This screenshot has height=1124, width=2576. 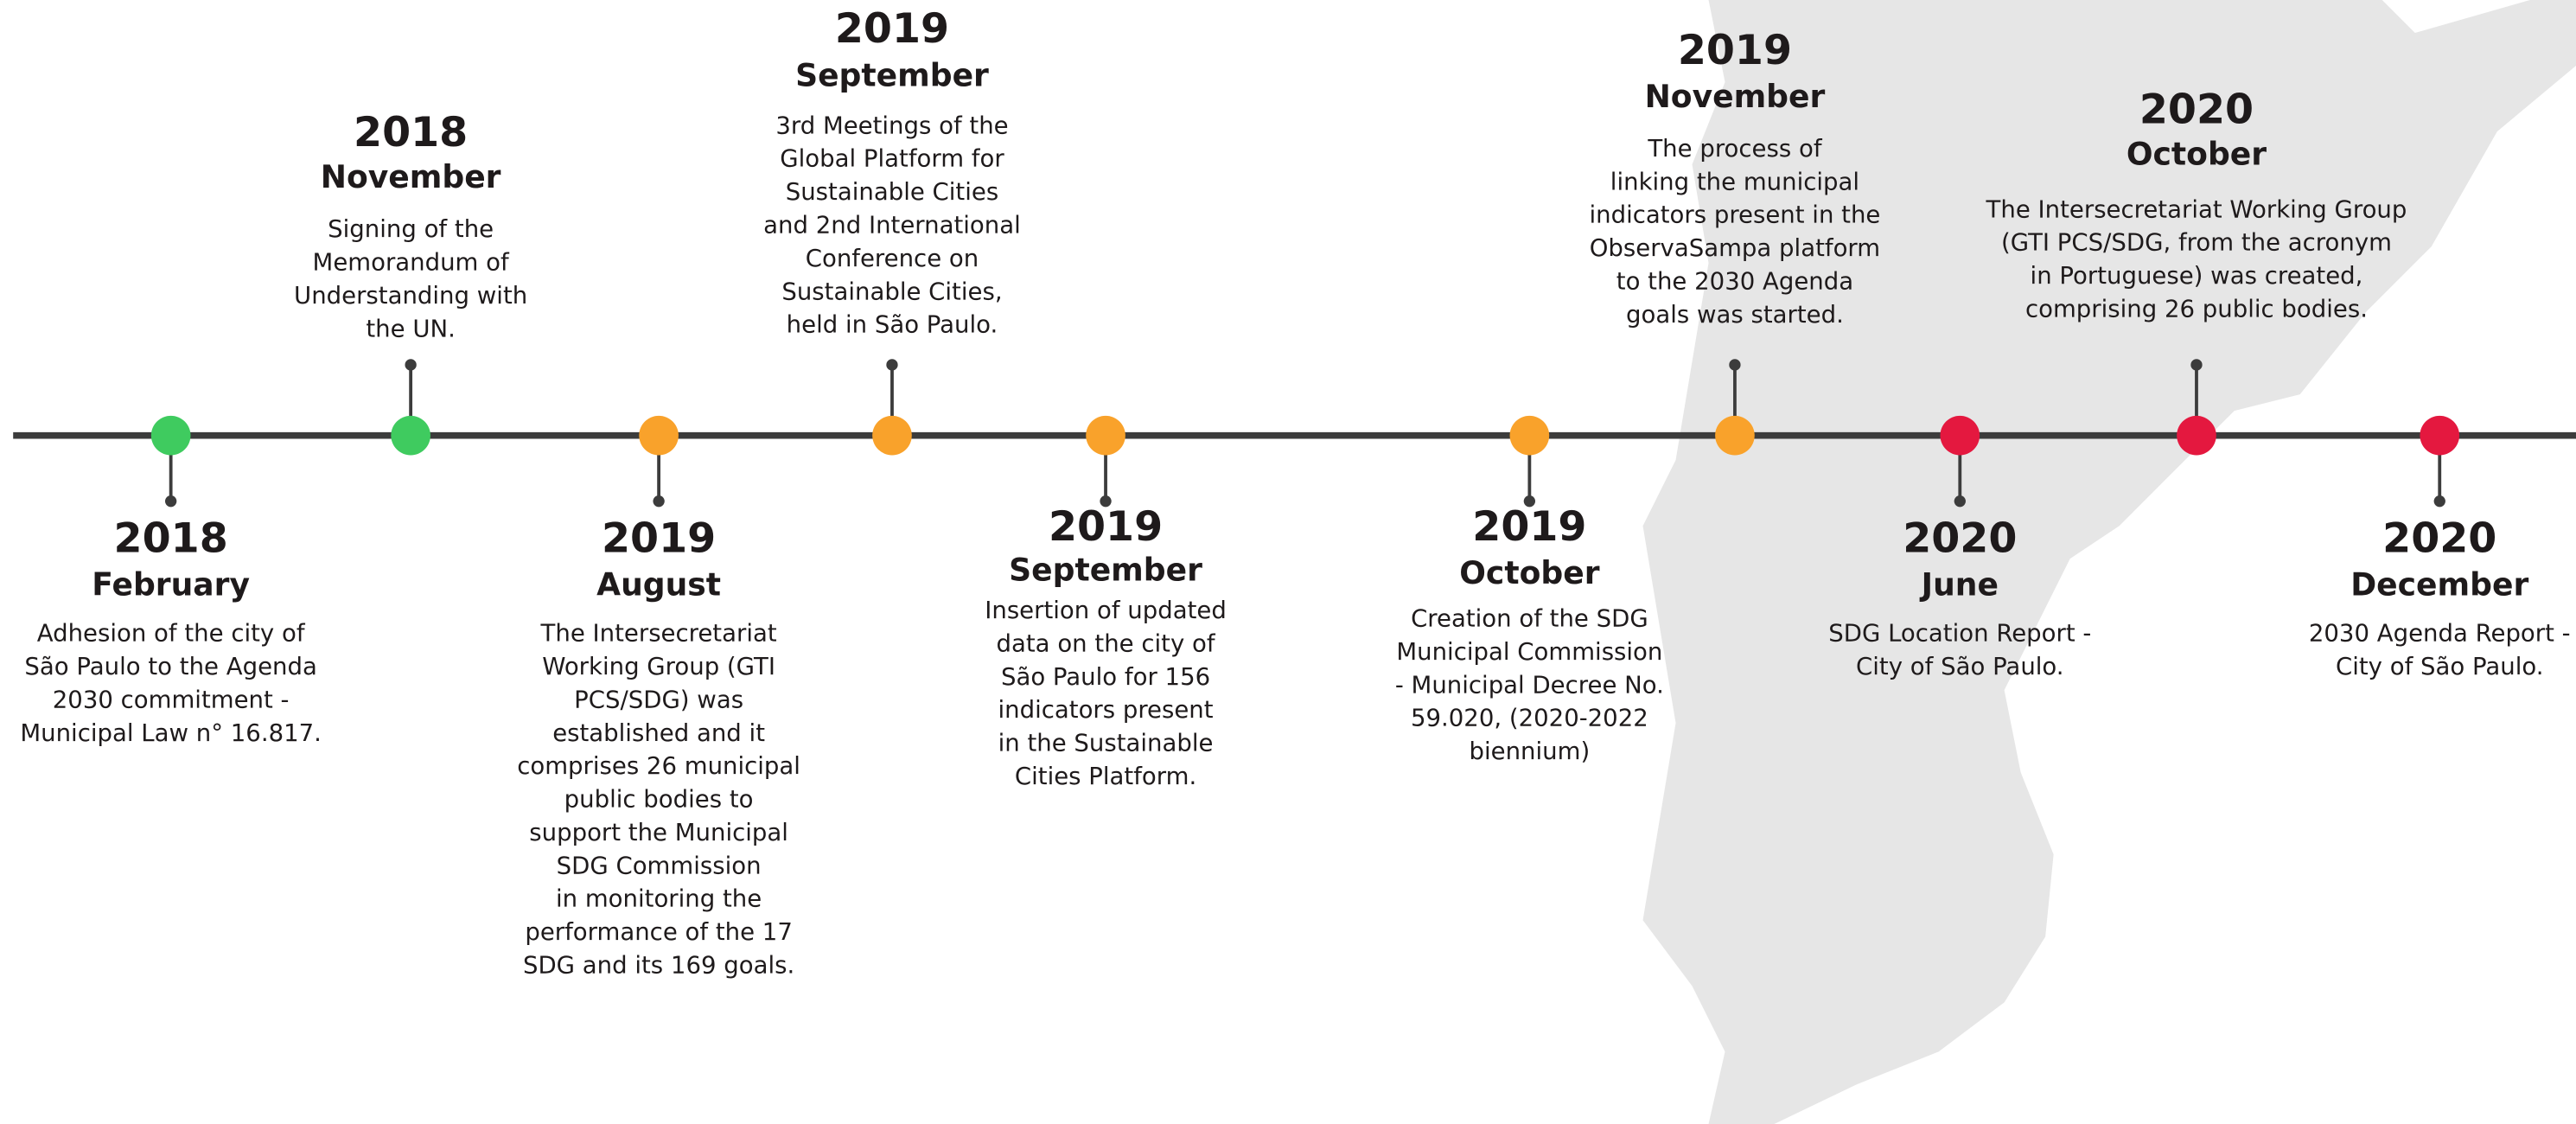 I want to click on event-text: (GTI PCS/SDG, from the acronym, so click(x=2196, y=243).